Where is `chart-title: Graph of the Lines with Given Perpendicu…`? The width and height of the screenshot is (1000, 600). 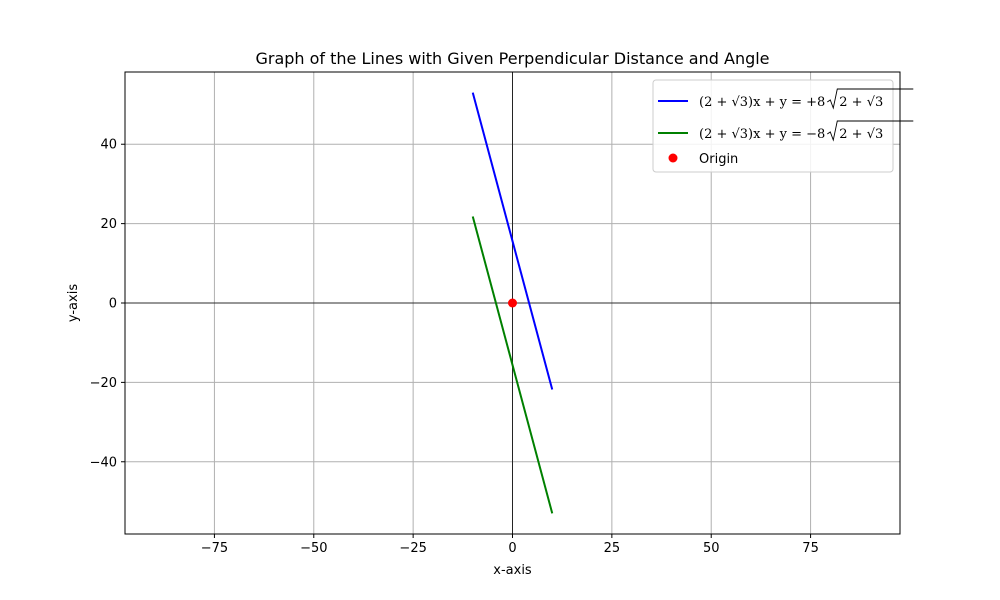 chart-title: Graph of the Lines with Given Perpendicu… is located at coordinates (512, 58).